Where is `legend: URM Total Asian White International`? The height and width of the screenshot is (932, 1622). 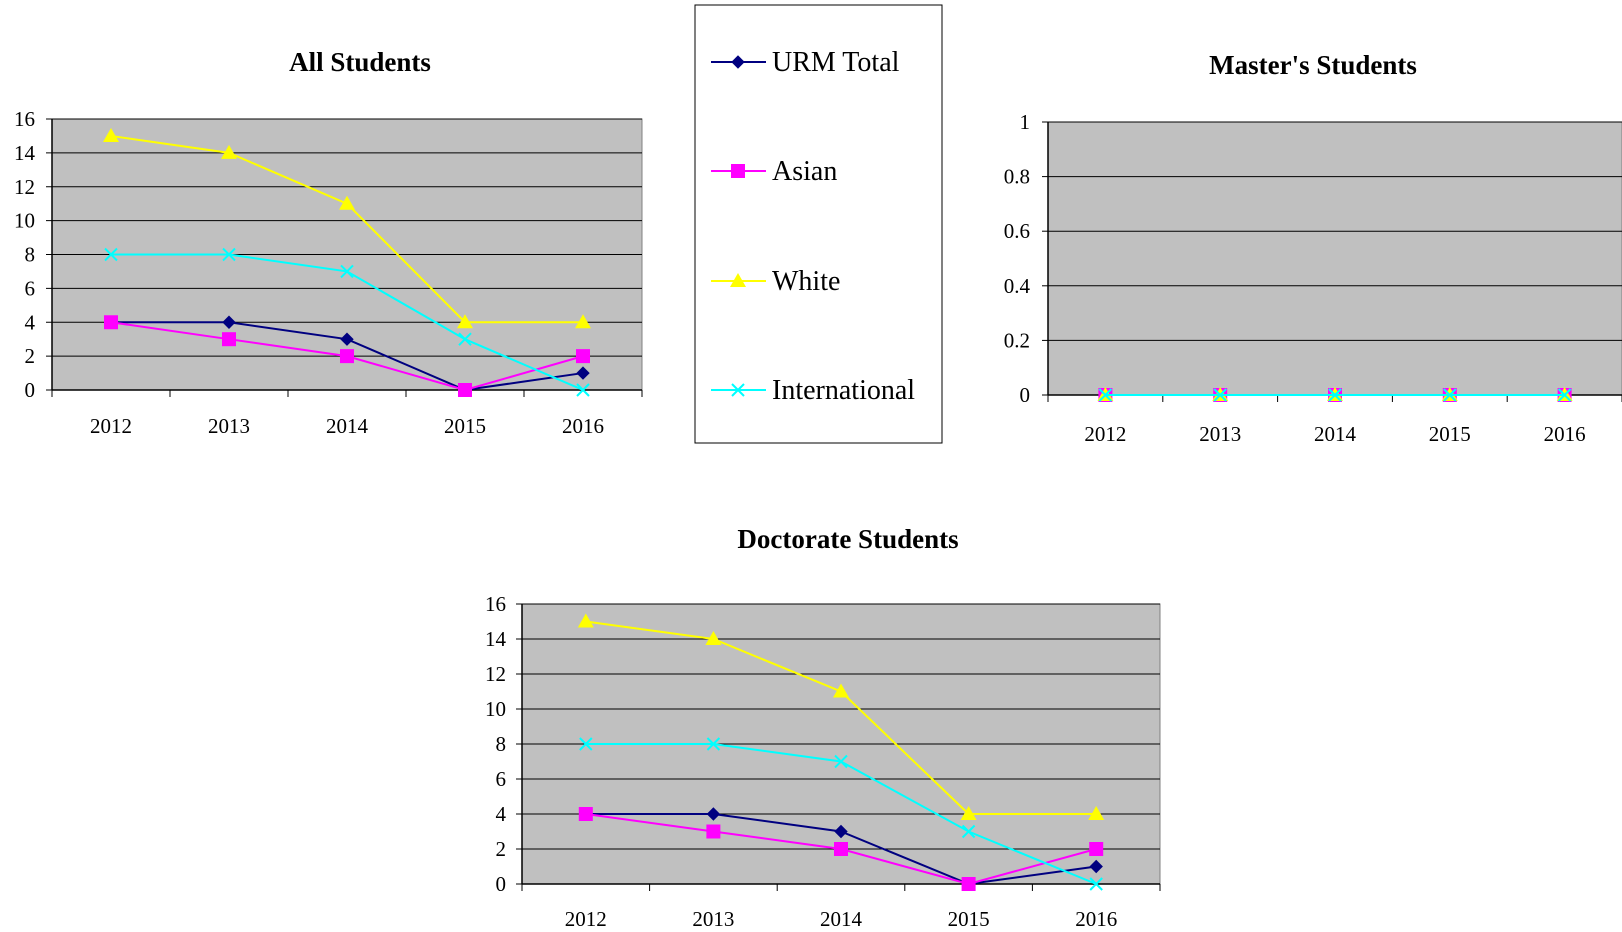
legend: URM Total Asian White International is located at coordinates (818, 224).